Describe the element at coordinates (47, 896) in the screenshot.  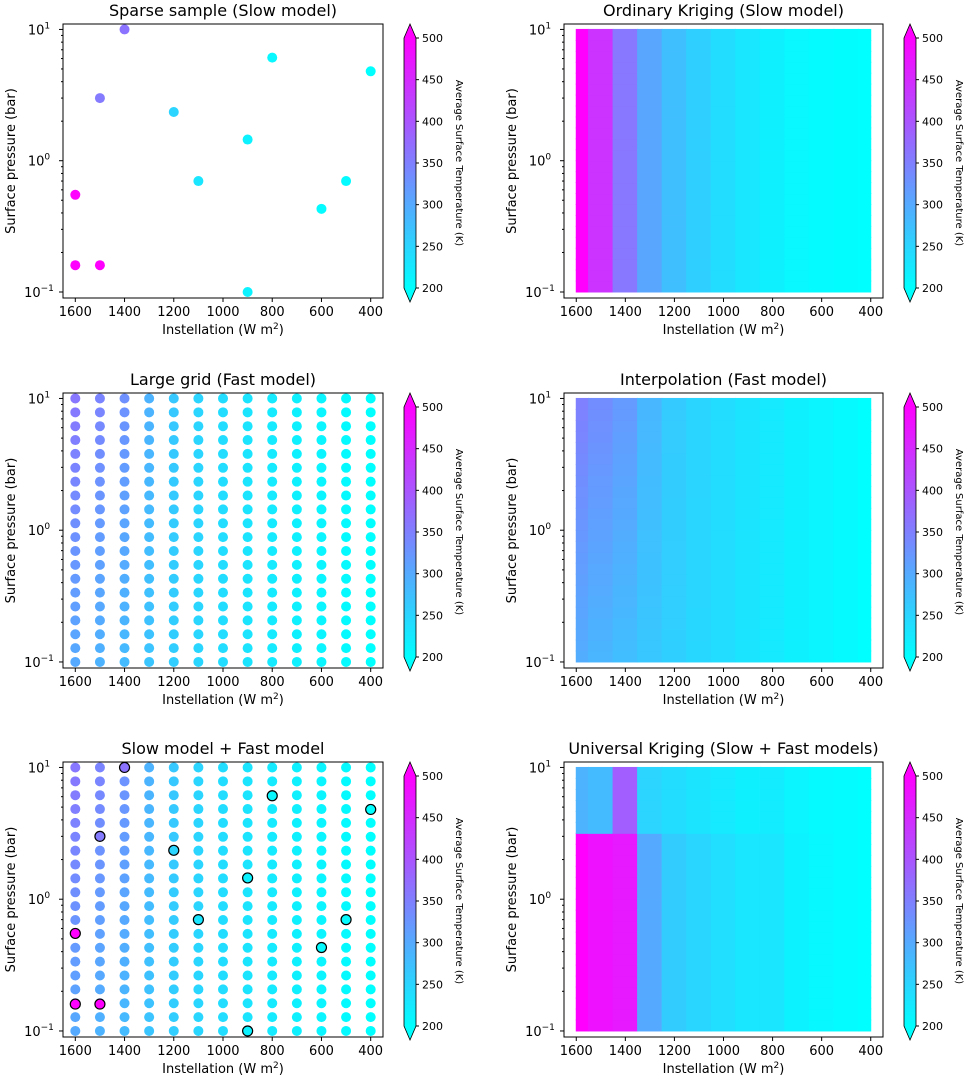
I see `y-tick-exp: 0` at that location.